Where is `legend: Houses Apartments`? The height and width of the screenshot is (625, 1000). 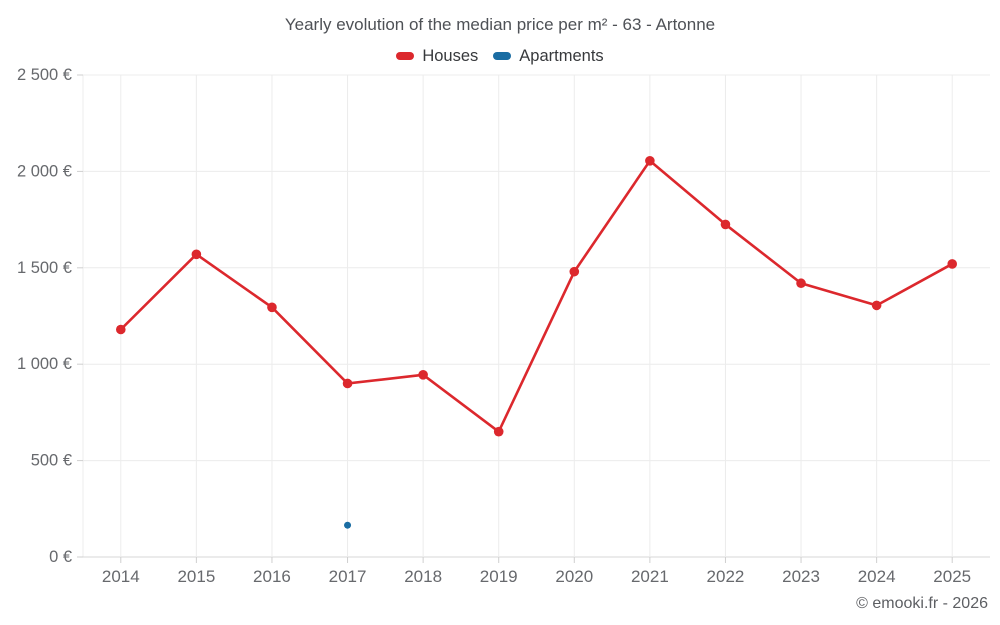 legend: Houses Apartments is located at coordinates (500, 56).